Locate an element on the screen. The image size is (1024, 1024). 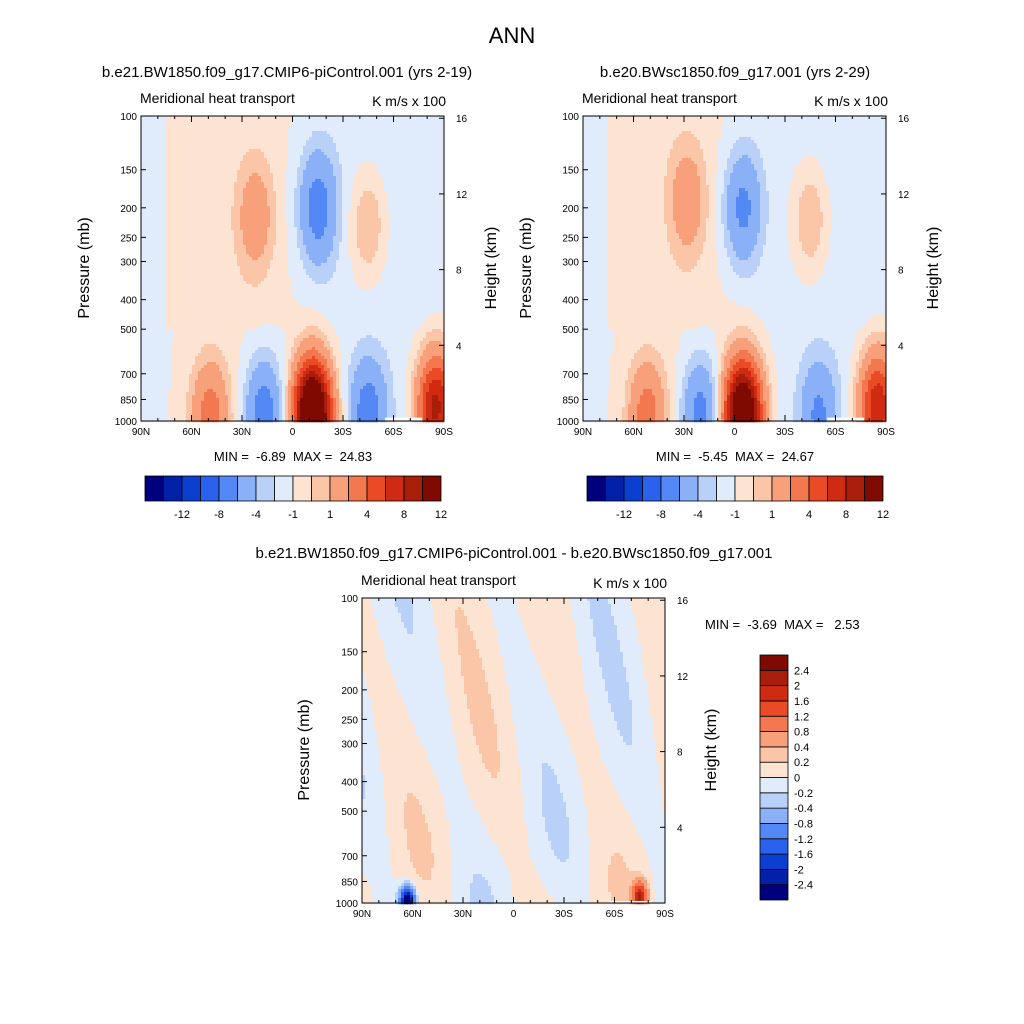
panel-1-plot-area is located at coordinates (293, 269).